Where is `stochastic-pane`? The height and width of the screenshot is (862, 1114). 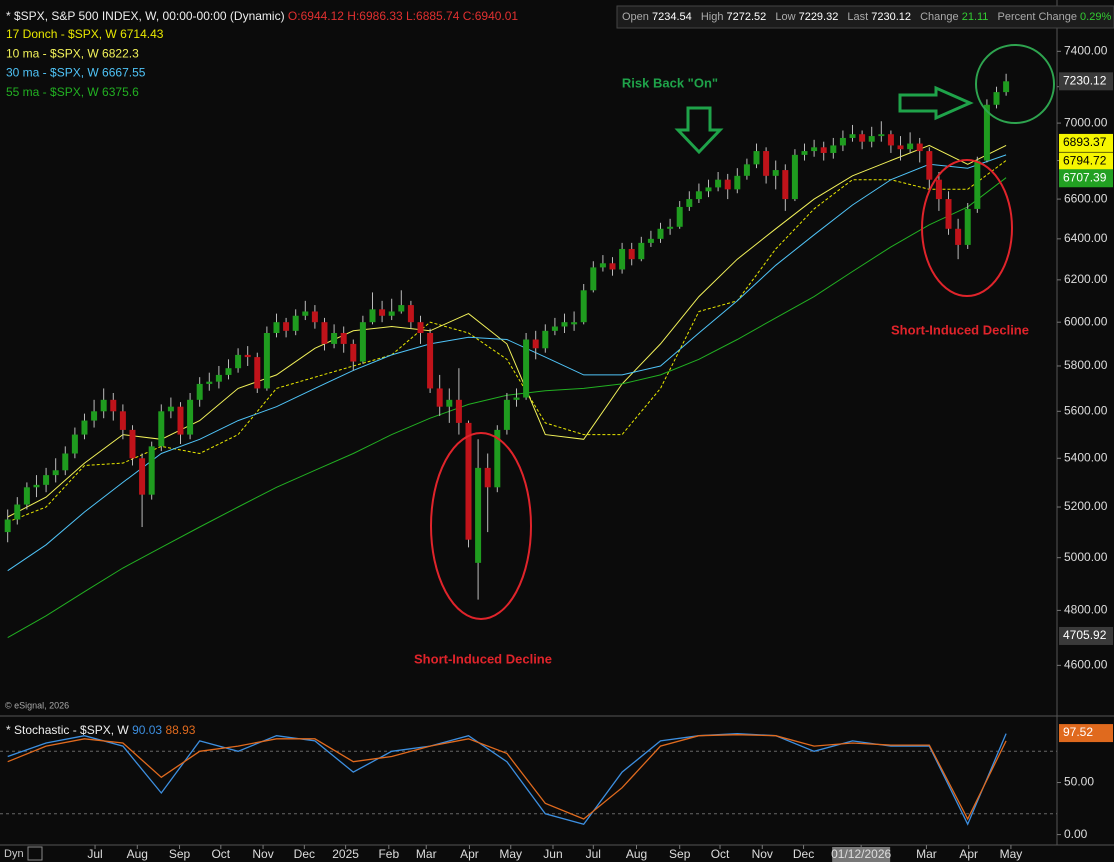 stochastic-pane is located at coordinates (528, 779).